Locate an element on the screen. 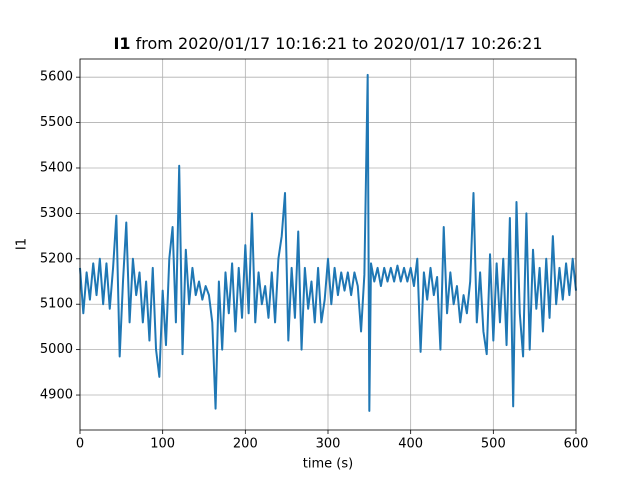 The image size is (640, 480). x-tick-label: 600 is located at coordinates (576, 444).